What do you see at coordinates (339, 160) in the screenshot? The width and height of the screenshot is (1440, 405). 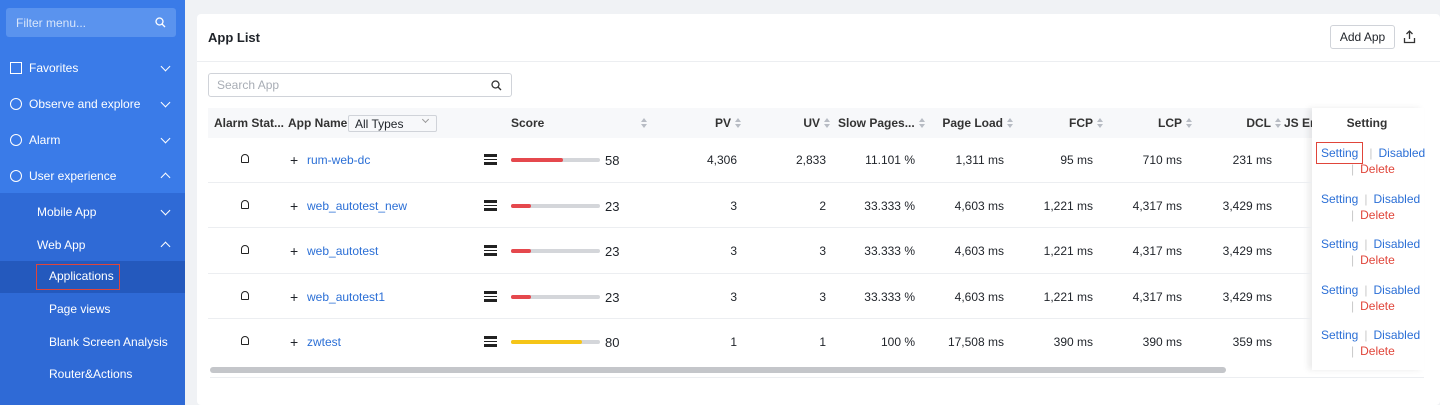 I see `app-name: rum-web-dc` at bounding box center [339, 160].